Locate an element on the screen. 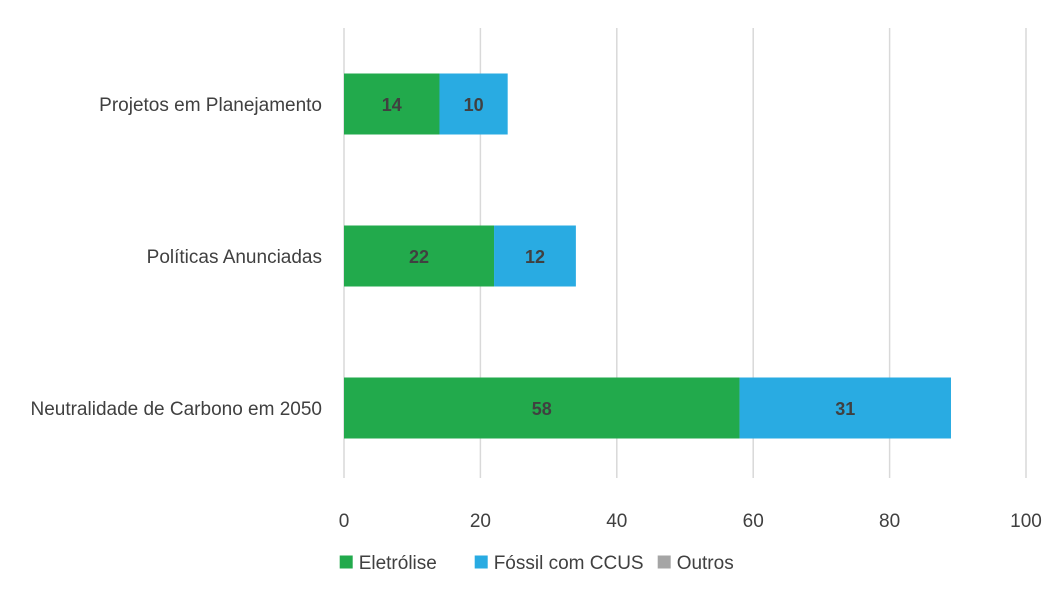 The height and width of the screenshot is (594, 1058). category-label-neutralidade-de-carbono-em-2050: Neutralidade de Carbono em 2050 is located at coordinates (176, 409).